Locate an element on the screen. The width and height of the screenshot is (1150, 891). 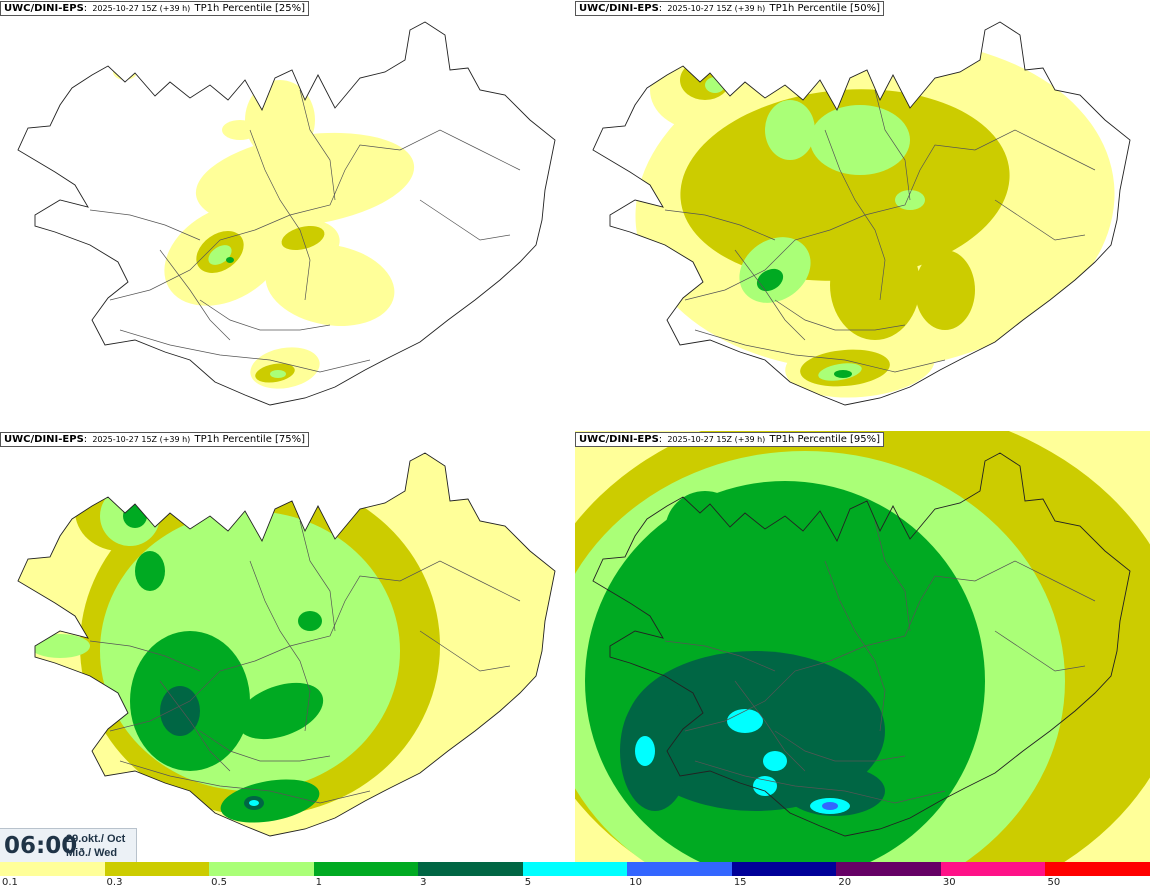
colorbar-tick-label: 30 is located at coordinates (949, 882).